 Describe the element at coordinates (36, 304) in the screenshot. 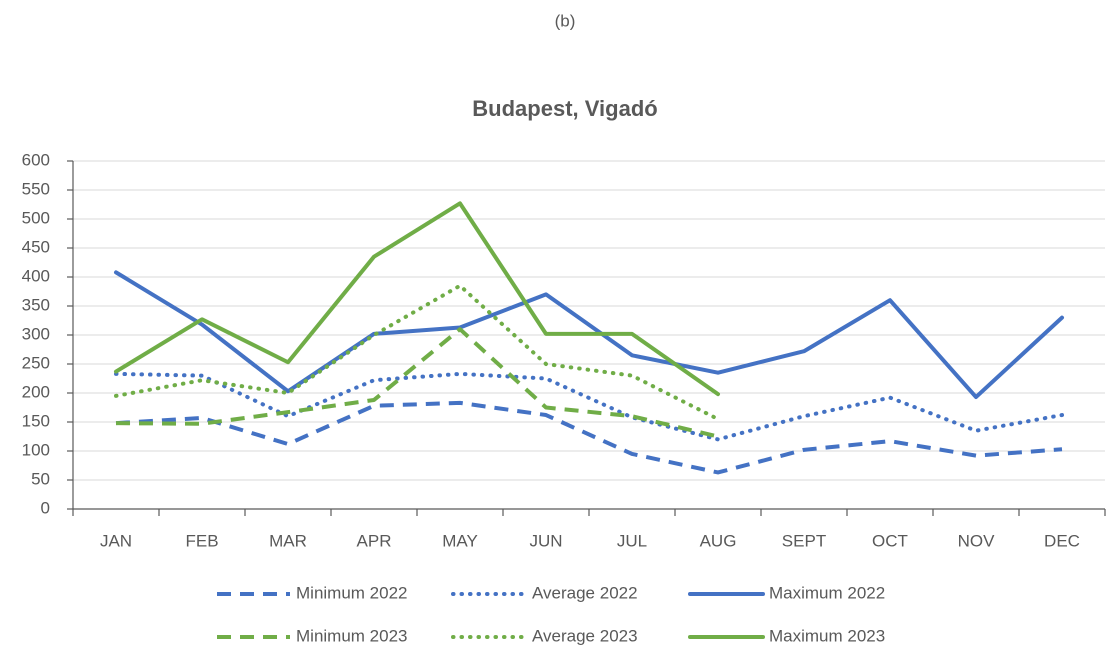

I see `y-tick-label: 350` at that location.